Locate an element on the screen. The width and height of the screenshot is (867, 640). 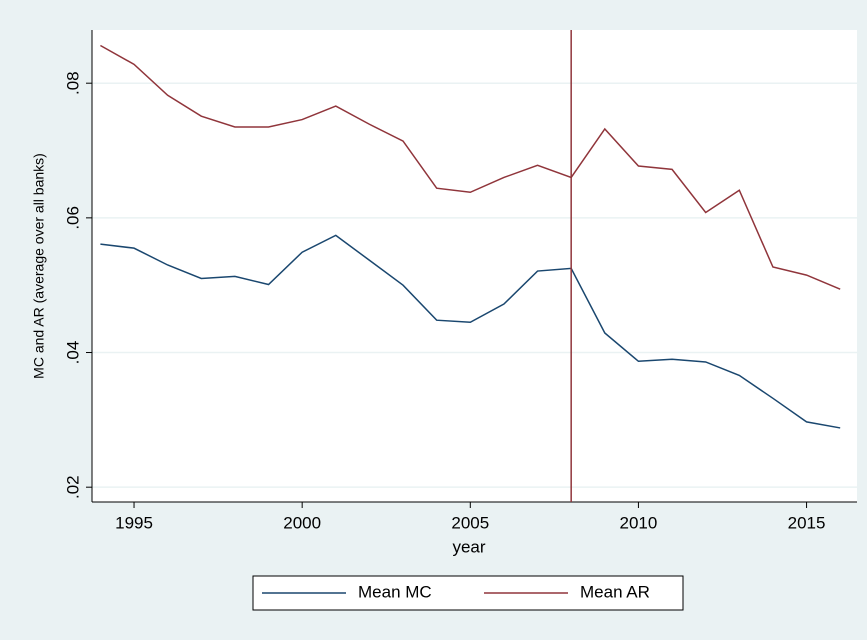
x-tick-label: 2015 is located at coordinates (807, 522).